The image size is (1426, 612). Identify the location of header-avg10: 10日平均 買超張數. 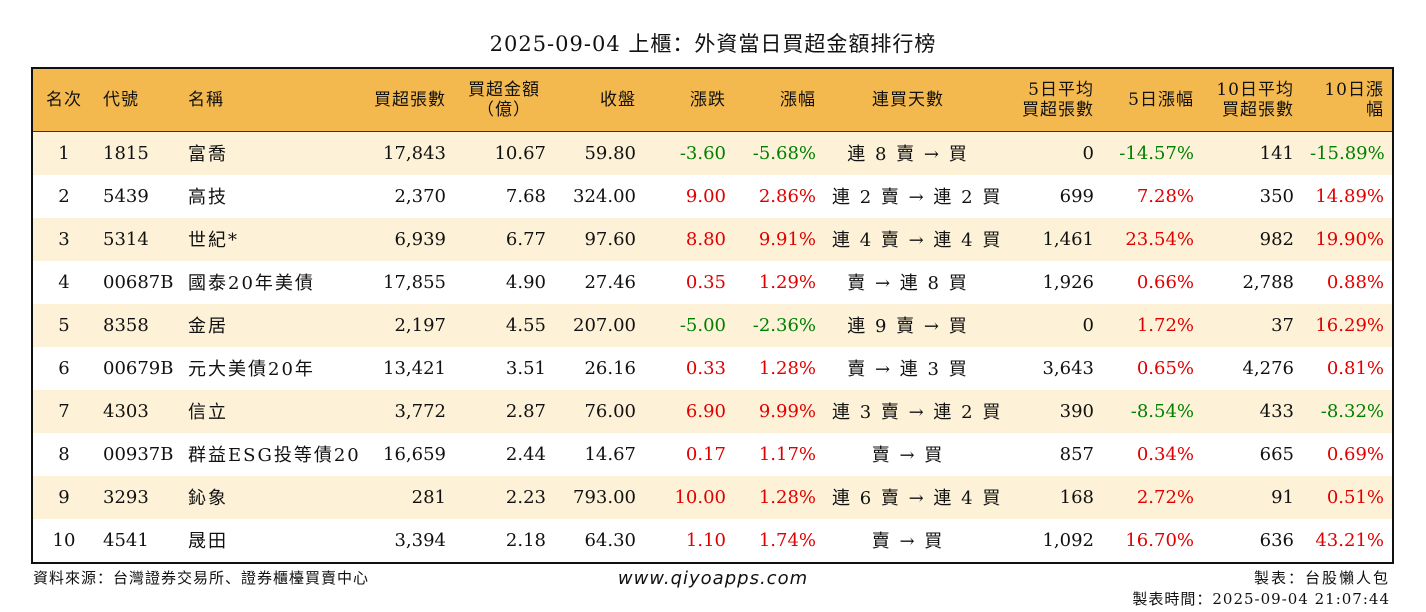
(1252, 100).